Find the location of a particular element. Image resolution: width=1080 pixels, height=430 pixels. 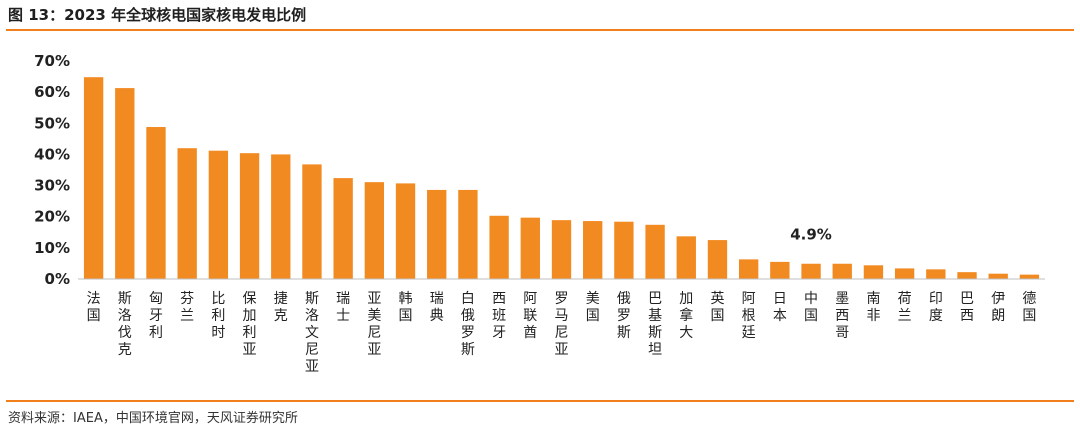

x-tick-label: 瑞士 is located at coordinates (343, 307).